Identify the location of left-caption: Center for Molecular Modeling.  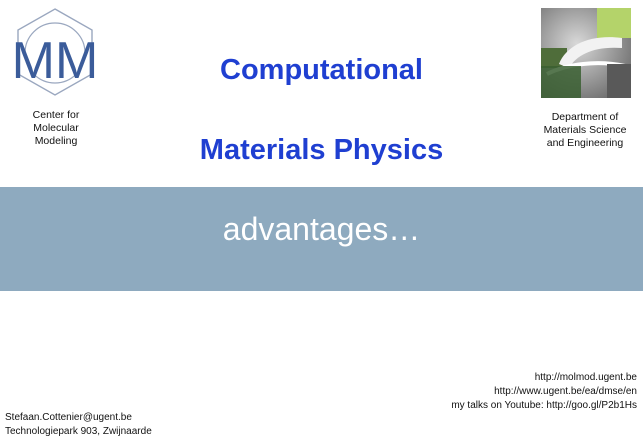
(56, 128).